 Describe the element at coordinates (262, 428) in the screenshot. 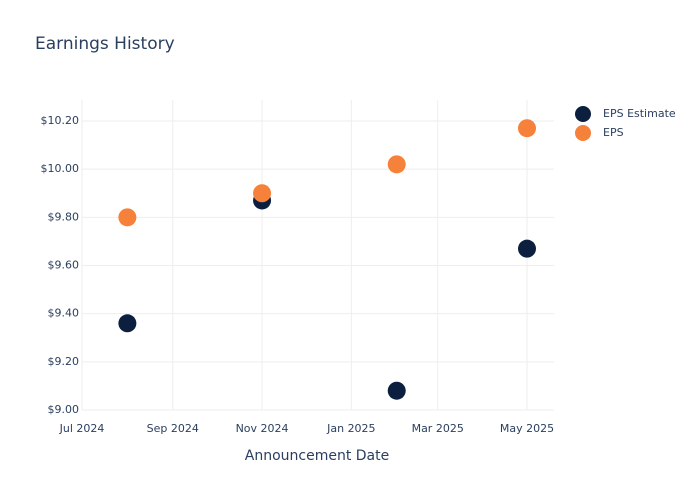

I see `x-tick-label: Nov 2024` at that location.